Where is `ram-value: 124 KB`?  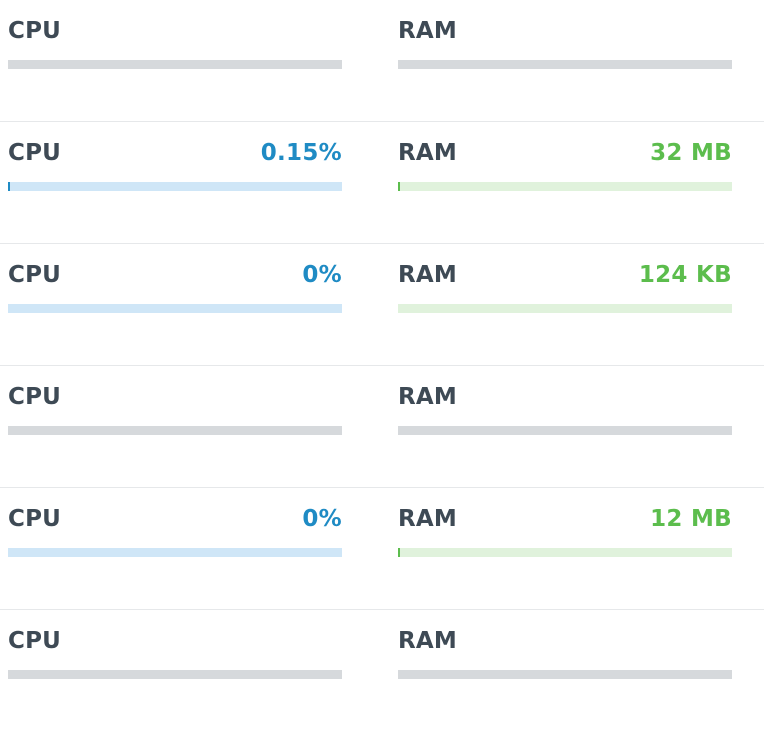 ram-value: 124 KB is located at coordinates (685, 275).